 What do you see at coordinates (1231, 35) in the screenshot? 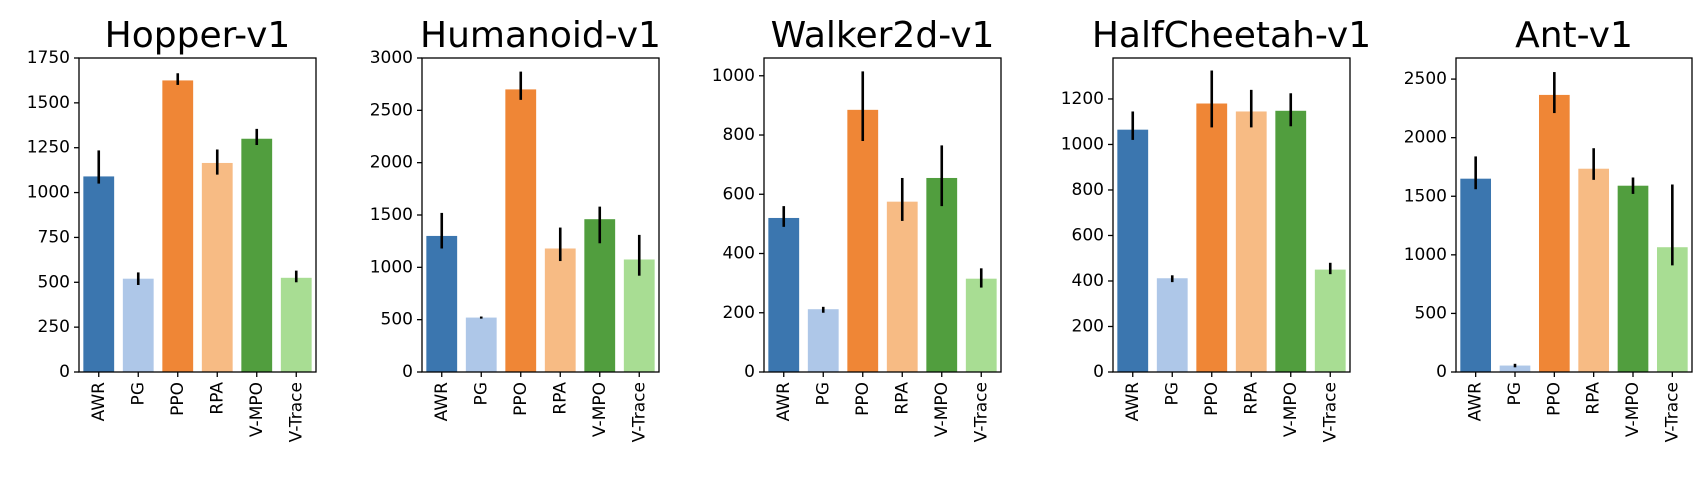
I see `chart-title: HalfCheetah-v1` at bounding box center [1231, 35].